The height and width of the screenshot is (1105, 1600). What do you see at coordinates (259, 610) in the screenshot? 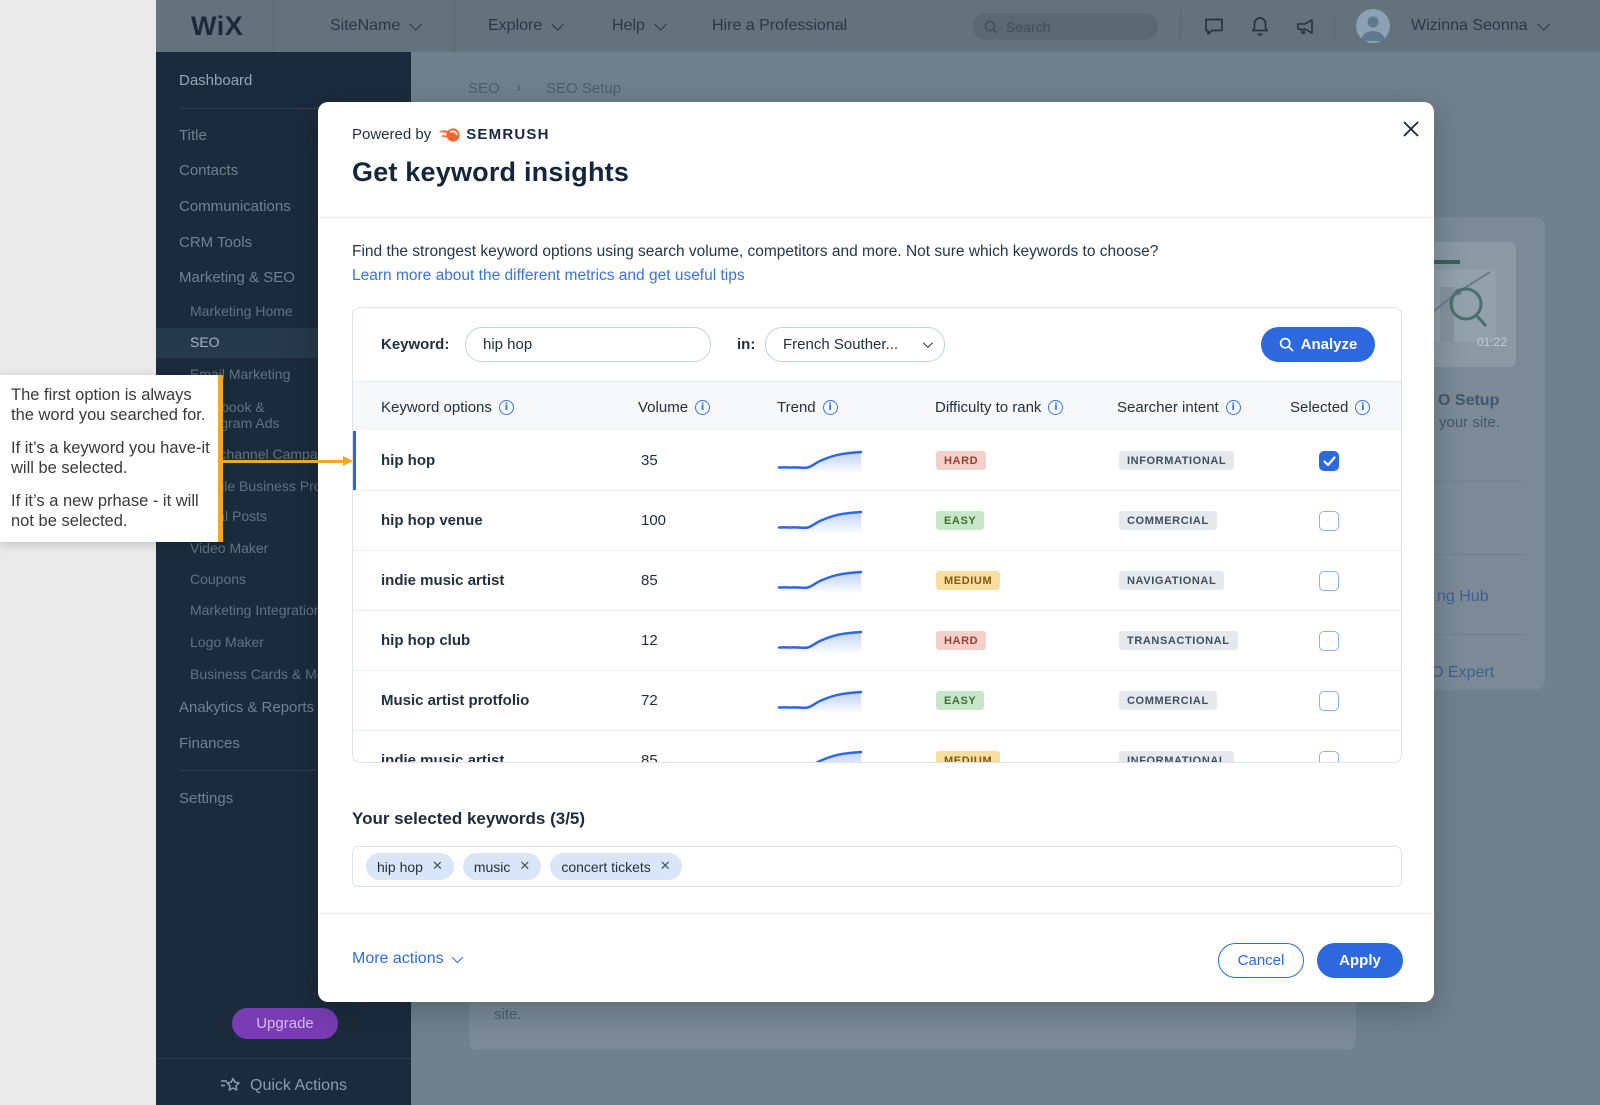
I see `sidebar-item-marketing-integrations: Marketing Integrations` at bounding box center [259, 610].